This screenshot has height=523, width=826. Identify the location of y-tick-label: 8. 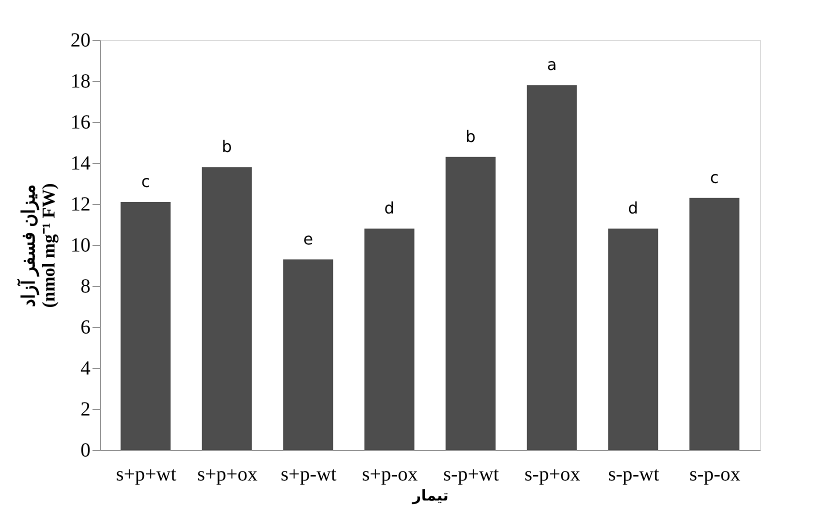
(85, 287).